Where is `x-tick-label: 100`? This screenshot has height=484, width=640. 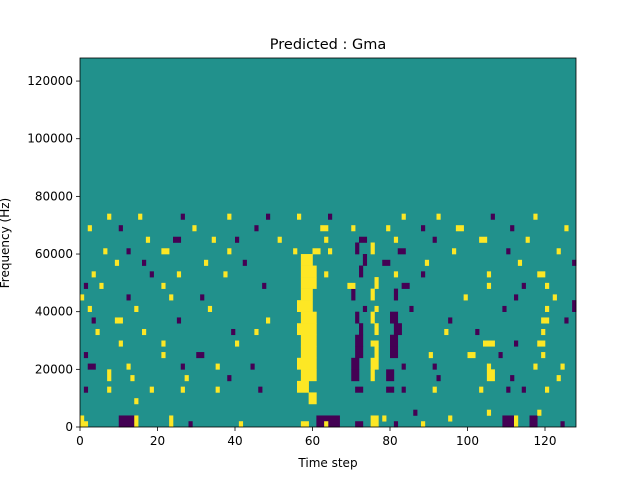
x-tick-label: 100 is located at coordinates (467, 441).